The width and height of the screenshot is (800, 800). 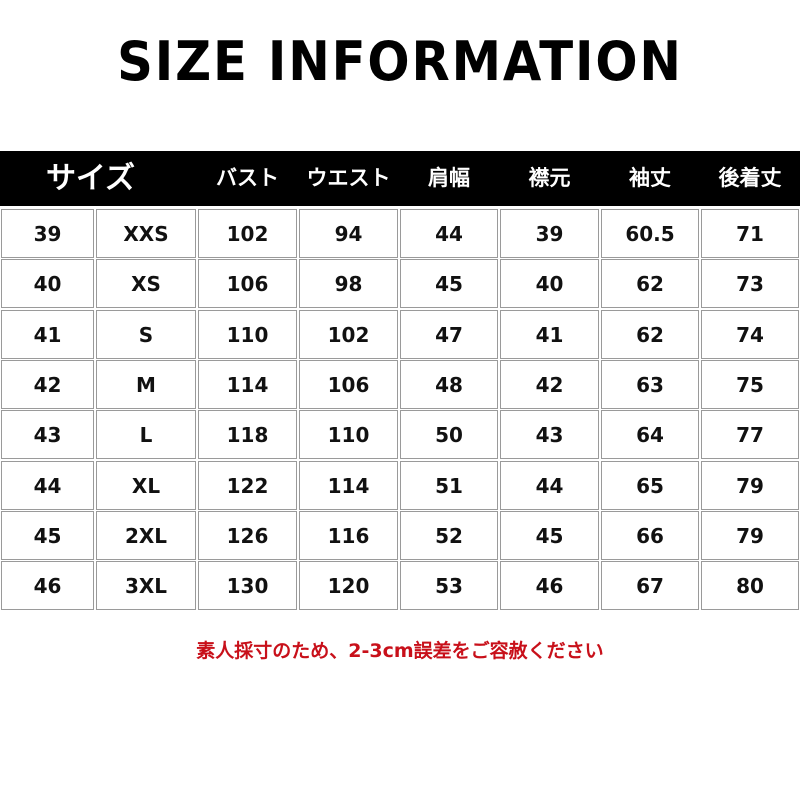 What do you see at coordinates (146, 284) in the screenshot?
I see `table-cell: XS` at bounding box center [146, 284].